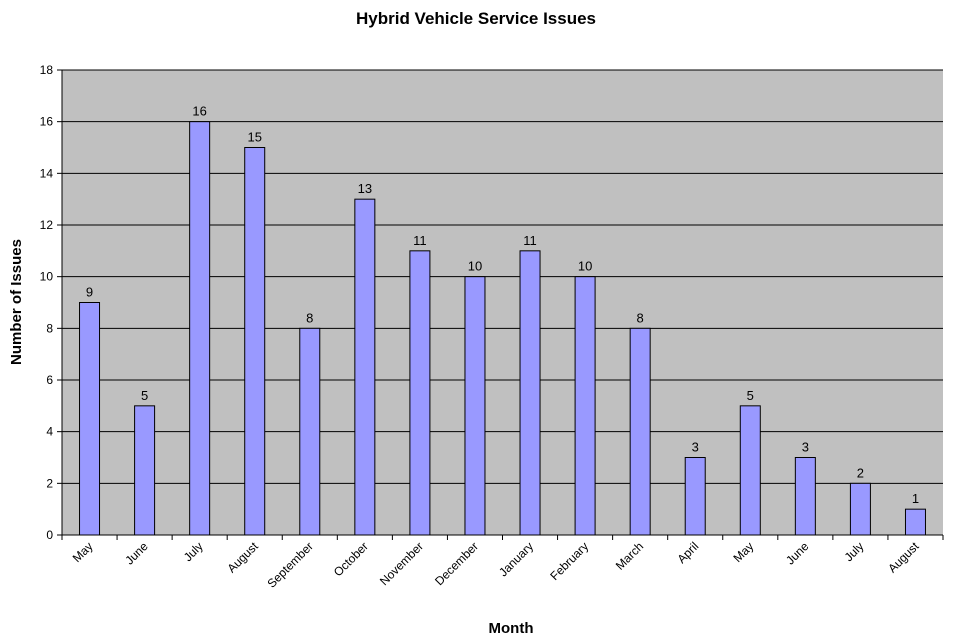  I want to click on data-label: 15, so click(254, 137).